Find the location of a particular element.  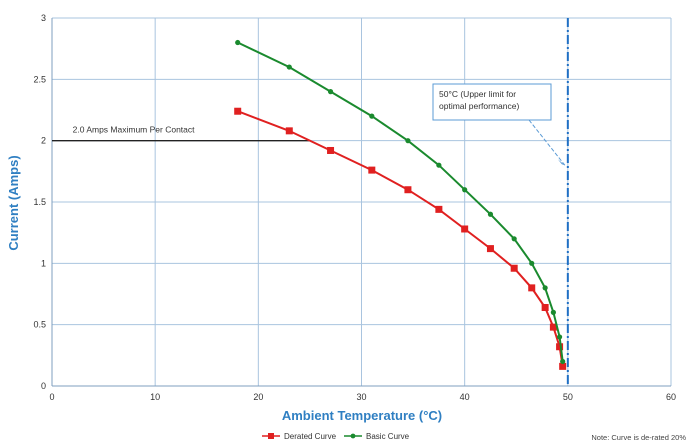

y-tick-label: 1 is located at coordinates (43, 263).